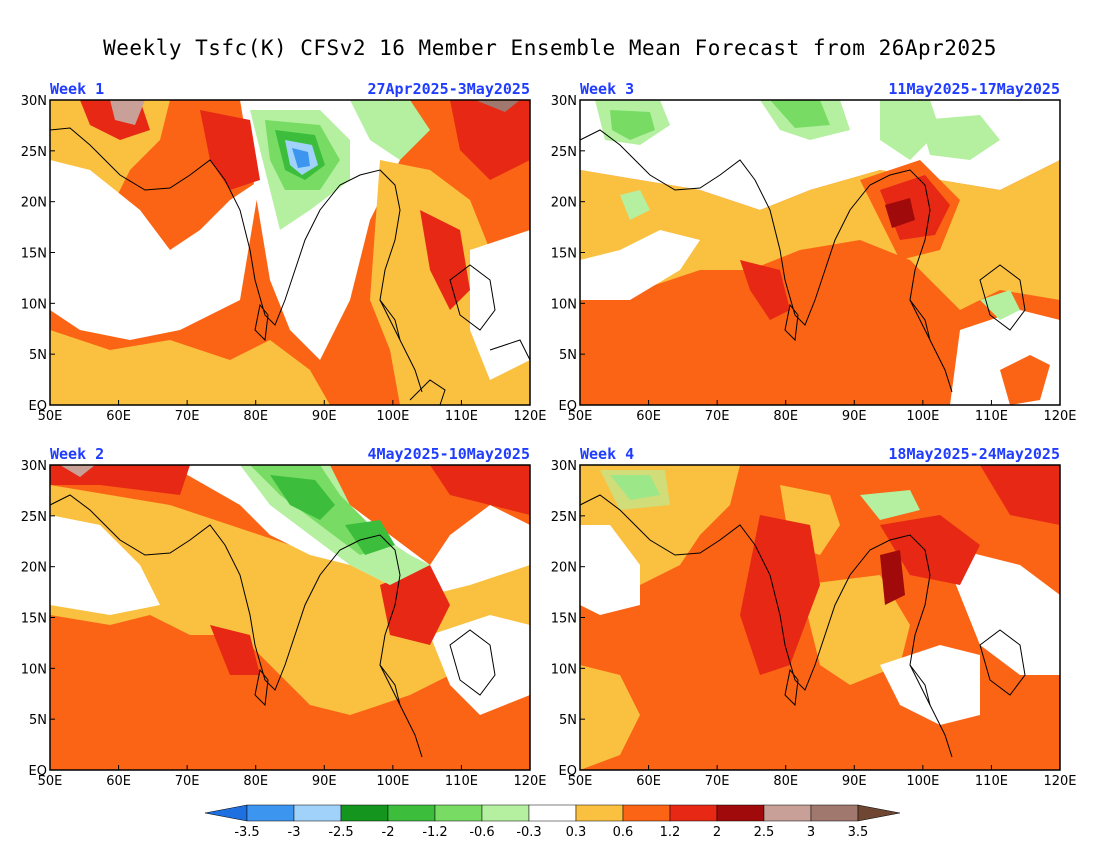 The image size is (1100, 850). What do you see at coordinates (858, 832) in the screenshot?
I see `colorbar-label: 3.5` at bounding box center [858, 832].